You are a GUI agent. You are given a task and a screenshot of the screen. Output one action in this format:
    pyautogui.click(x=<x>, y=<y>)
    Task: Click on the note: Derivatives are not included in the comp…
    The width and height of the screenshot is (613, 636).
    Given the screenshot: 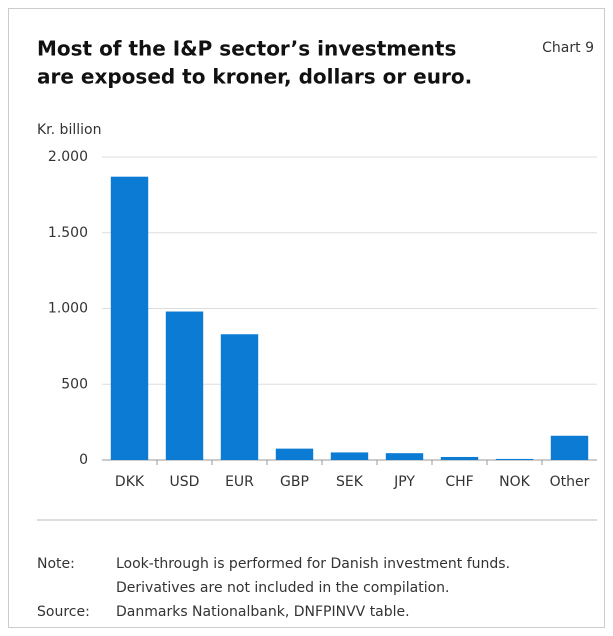 What is the action you would take?
    pyautogui.click(x=283, y=588)
    